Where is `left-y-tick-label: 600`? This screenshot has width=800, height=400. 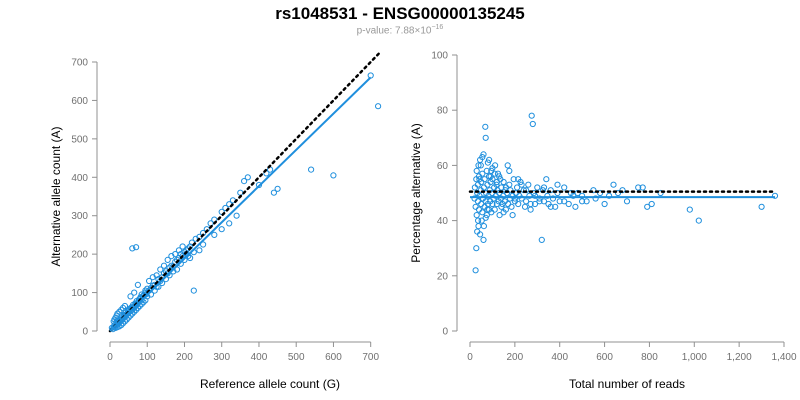
left-y-tick-label: 600 is located at coordinates (79, 101).